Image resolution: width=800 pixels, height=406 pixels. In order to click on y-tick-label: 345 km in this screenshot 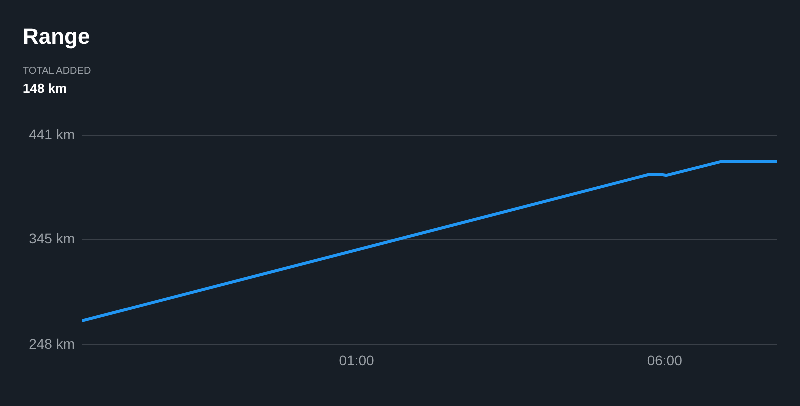, I will do `click(52, 238)`.